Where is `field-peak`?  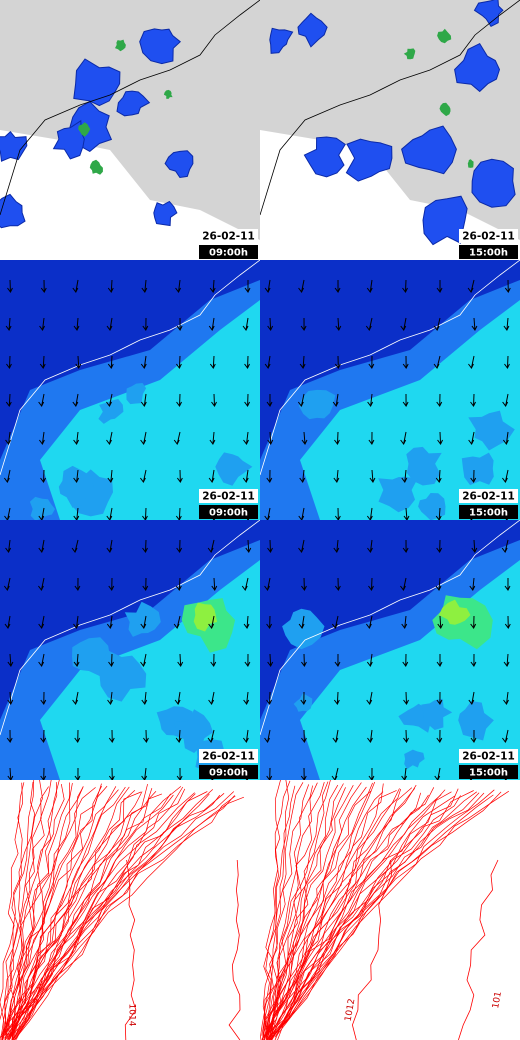
field-peak is located at coordinates (454, 612).